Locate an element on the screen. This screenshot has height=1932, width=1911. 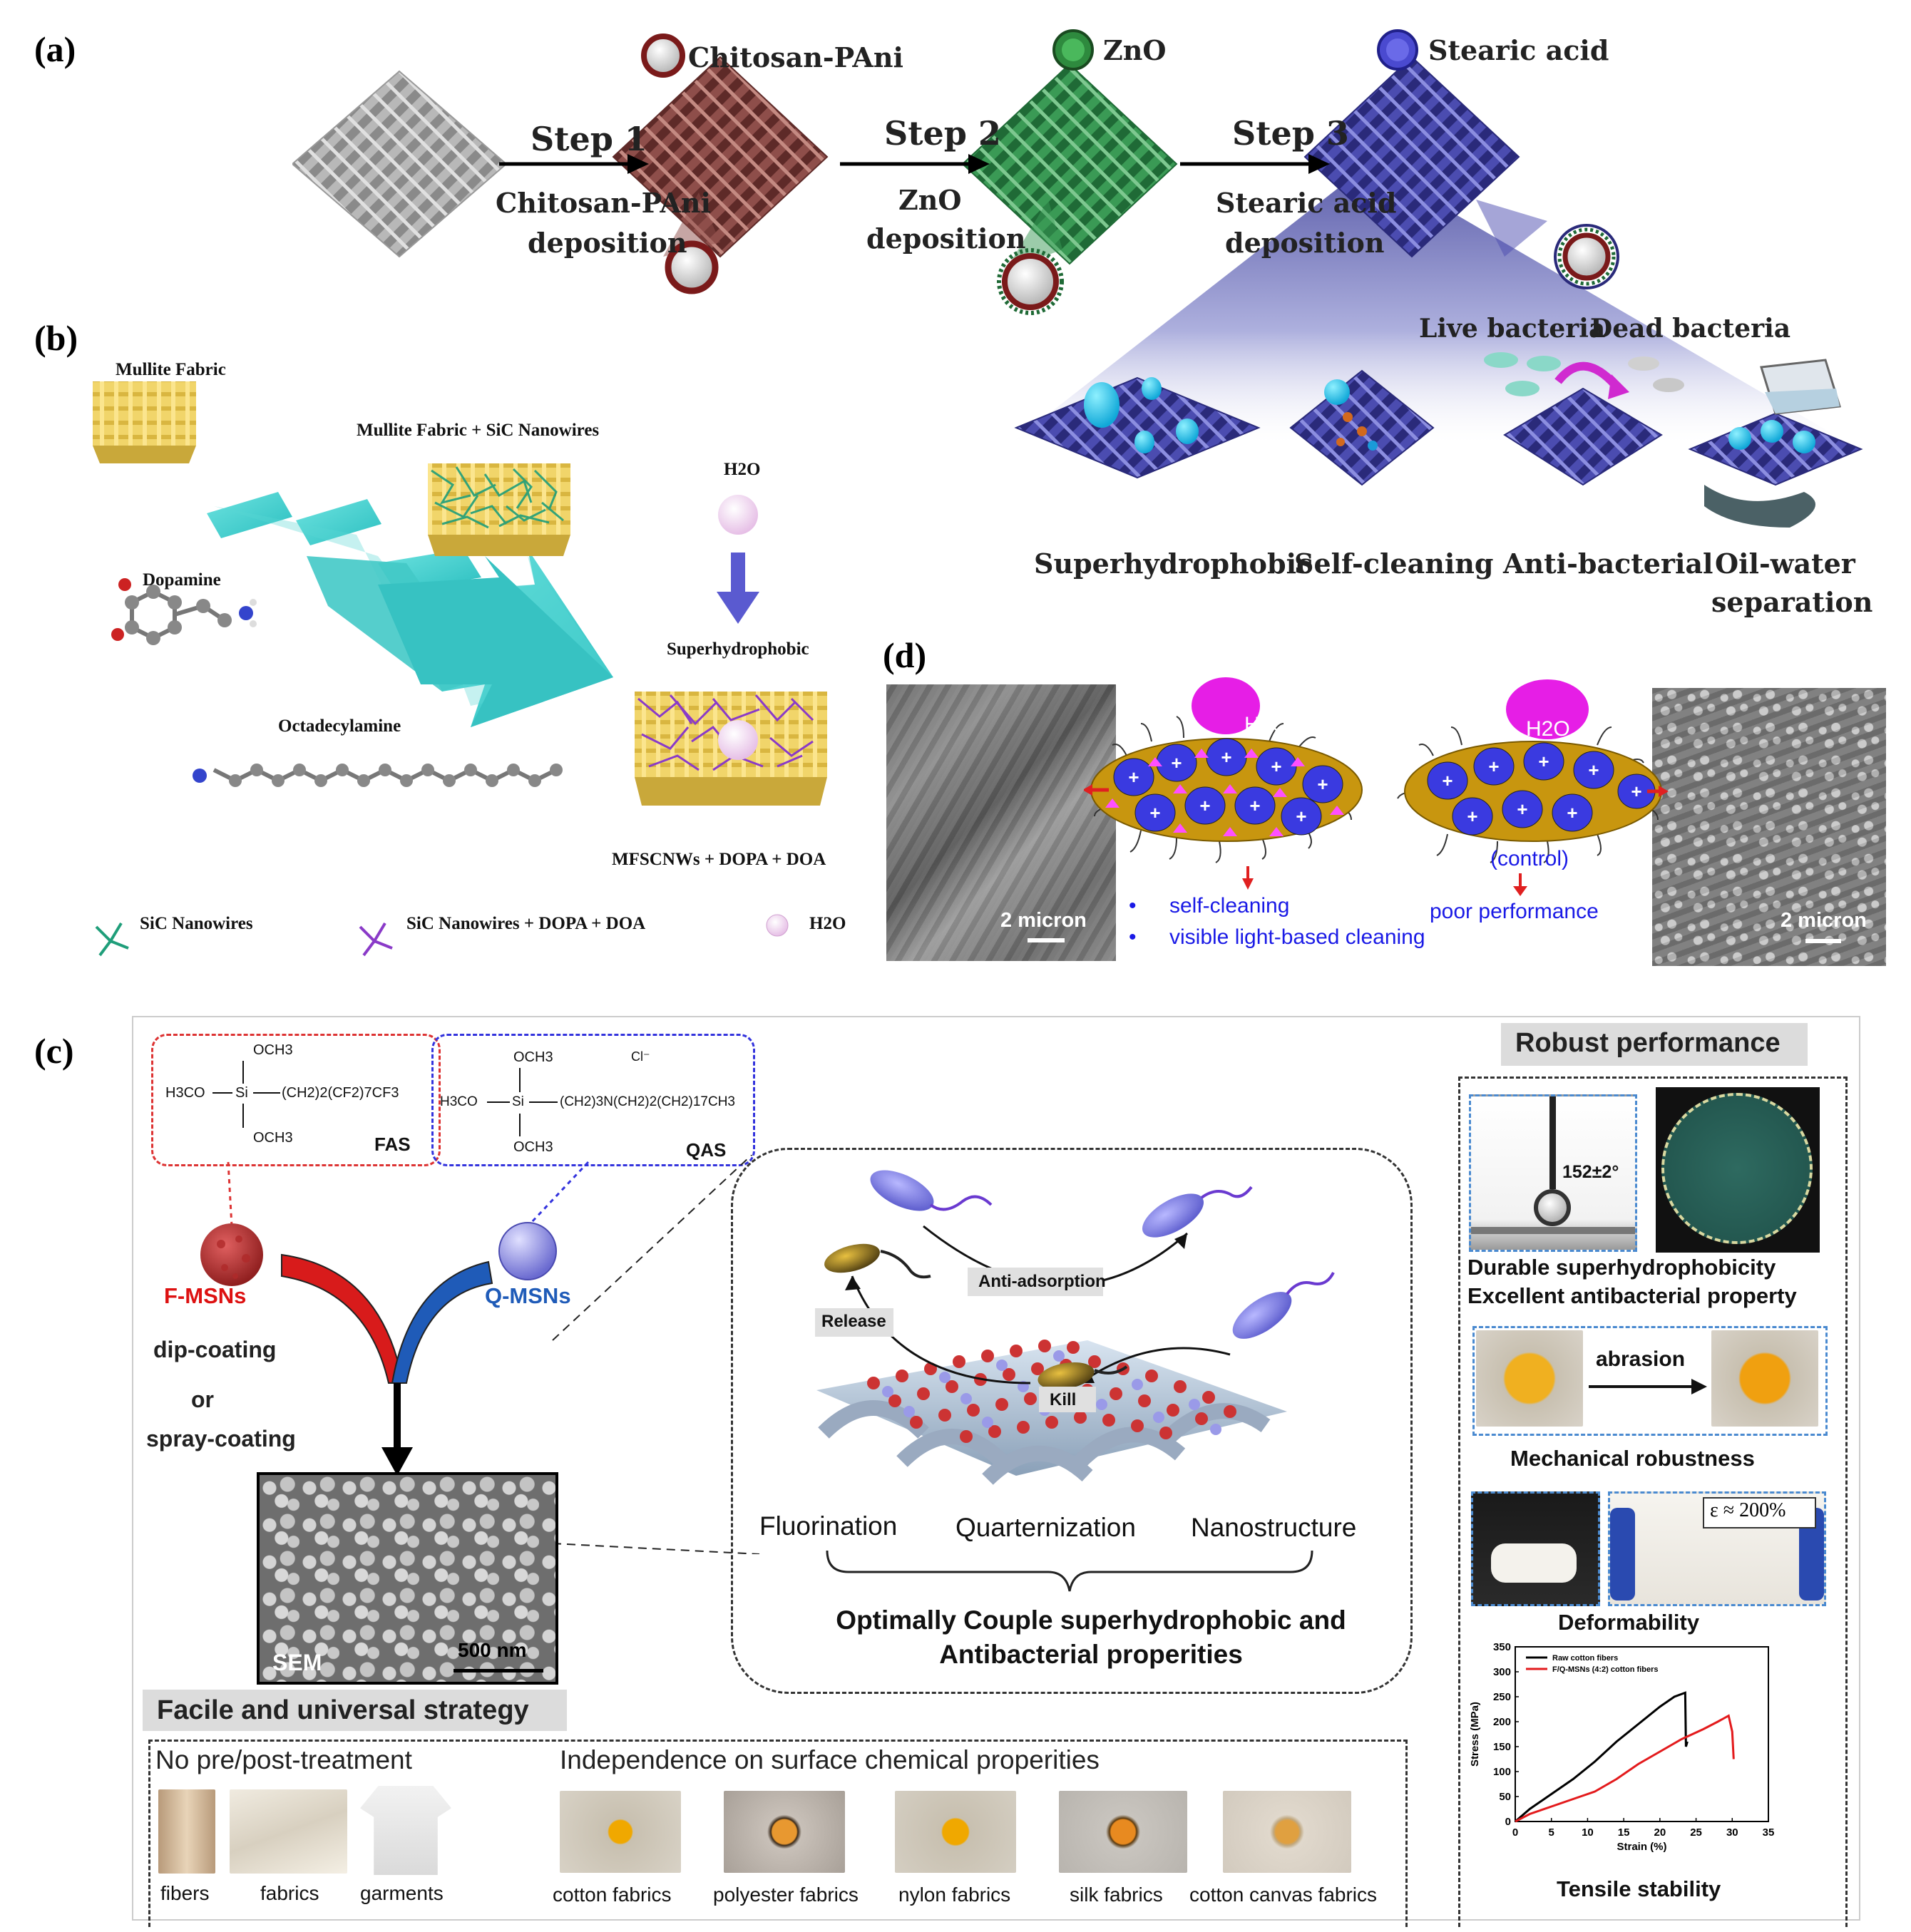
contact-angle-photo: 152±2° is located at coordinates (1553, 1173).